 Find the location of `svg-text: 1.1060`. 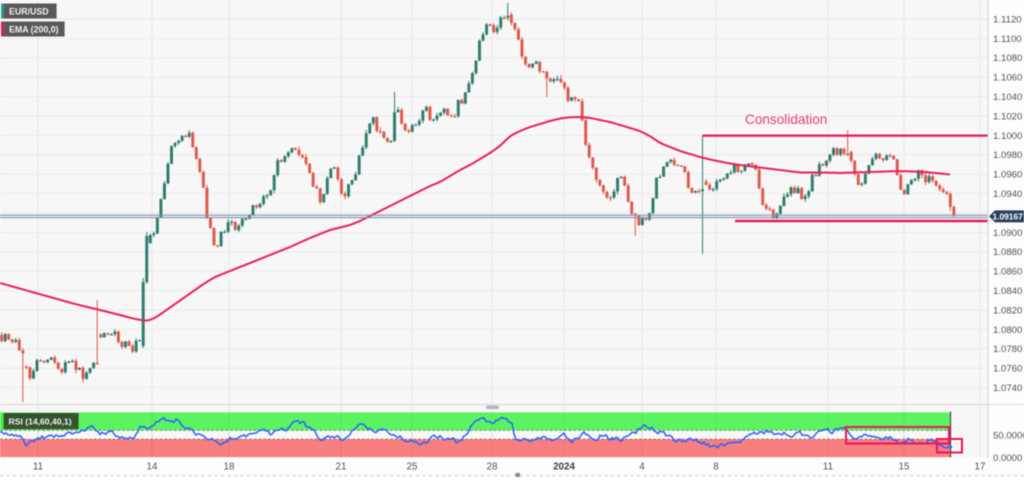

svg-text: 1.1060 is located at coordinates (1007, 78).